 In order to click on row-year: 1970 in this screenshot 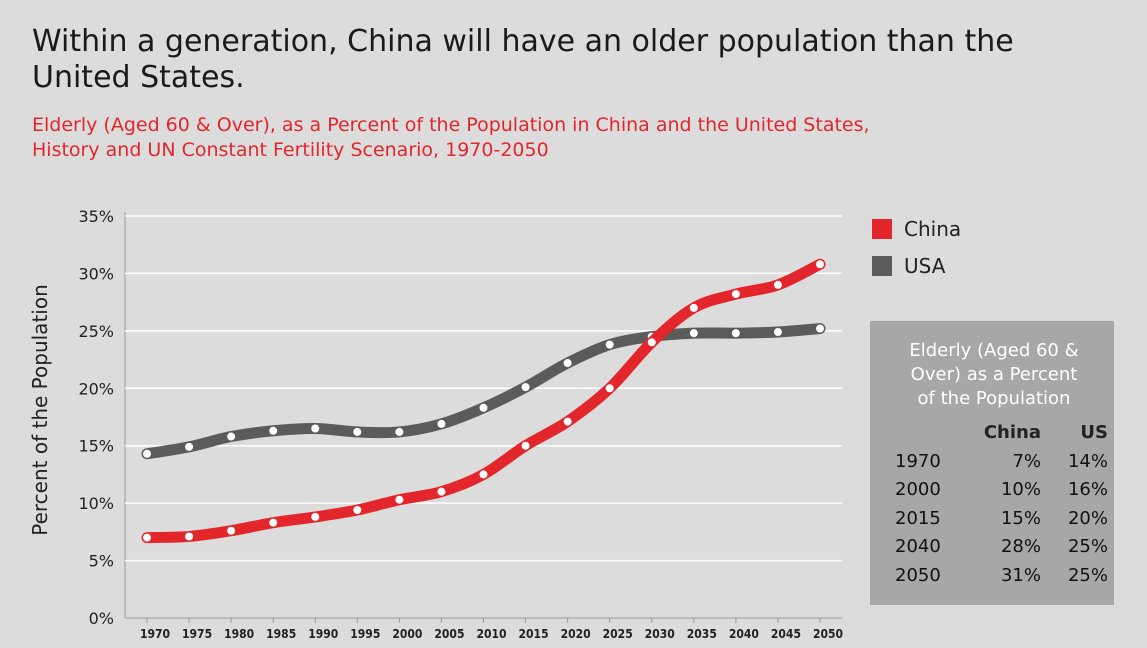, I will do `click(918, 461)`.